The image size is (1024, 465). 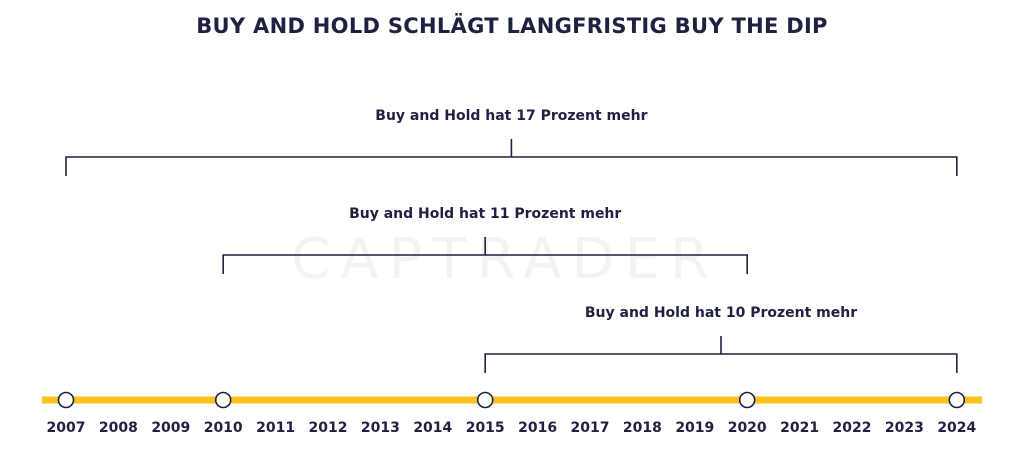 What do you see at coordinates (799, 428) in the screenshot?
I see `year-label-2021: 2021` at bounding box center [799, 428].